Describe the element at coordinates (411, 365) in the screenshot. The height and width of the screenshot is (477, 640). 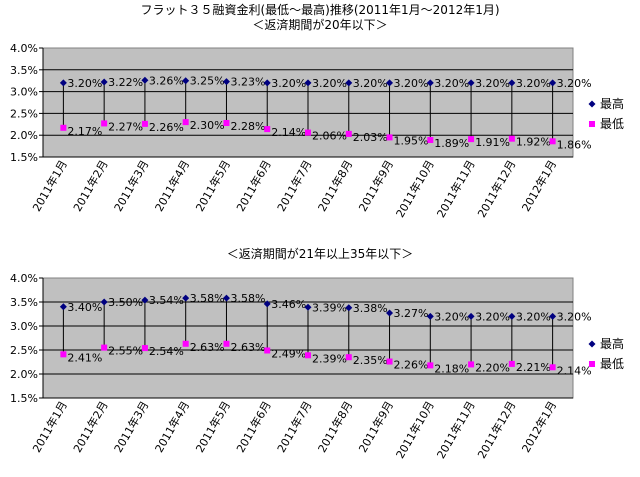
I see `chart-2-low-label: 2.26%` at that location.